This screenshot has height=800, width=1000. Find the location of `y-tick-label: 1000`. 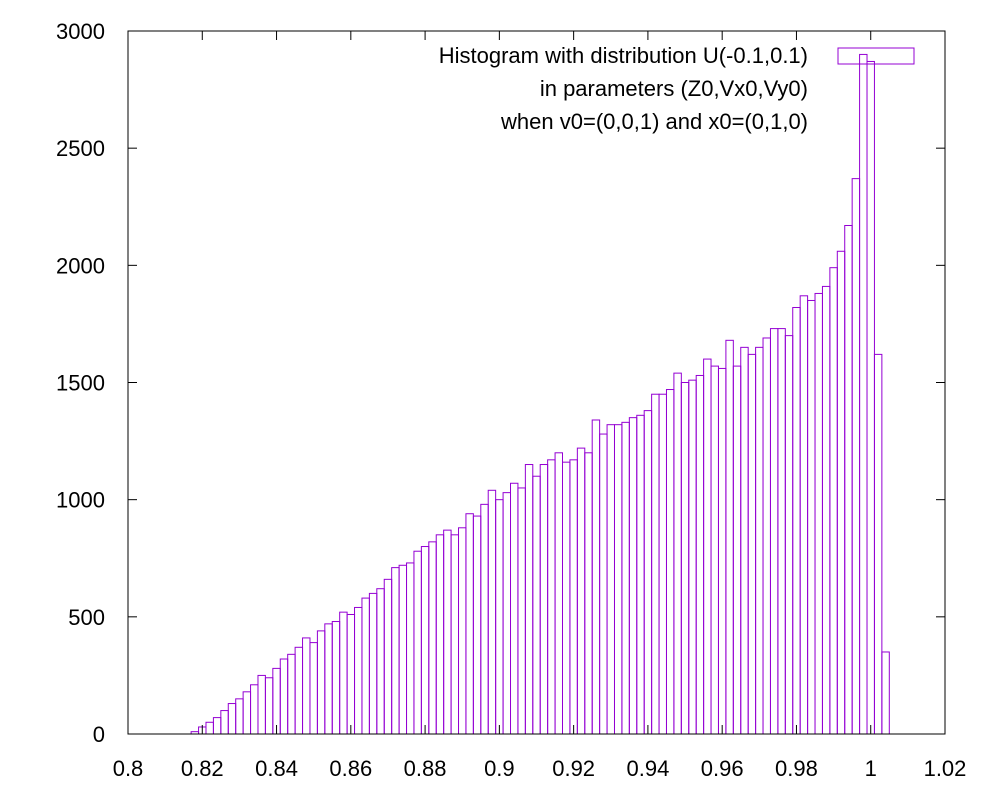

y-tick-label: 1000 is located at coordinates (80, 500).